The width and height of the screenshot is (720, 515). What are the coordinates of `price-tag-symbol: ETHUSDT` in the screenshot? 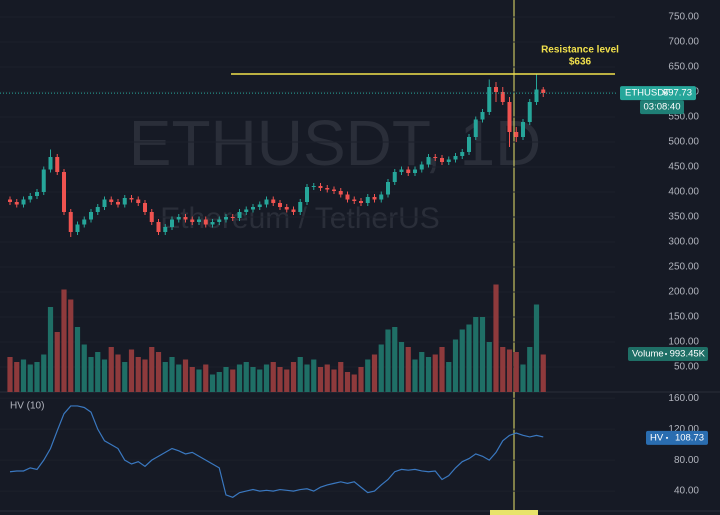 It's located at (647, 93).